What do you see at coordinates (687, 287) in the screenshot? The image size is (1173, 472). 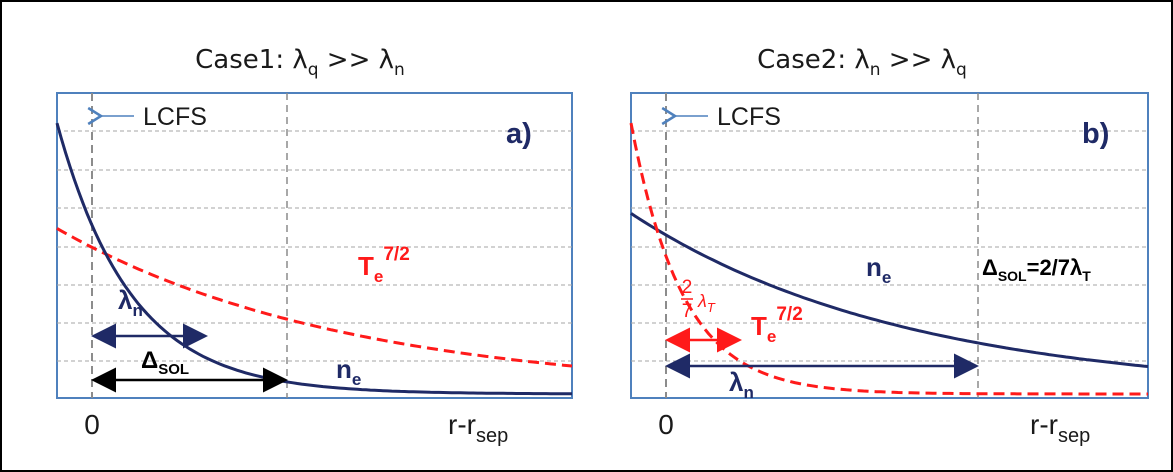 I see `svg-text: 2` at bounding box center [687, 287].